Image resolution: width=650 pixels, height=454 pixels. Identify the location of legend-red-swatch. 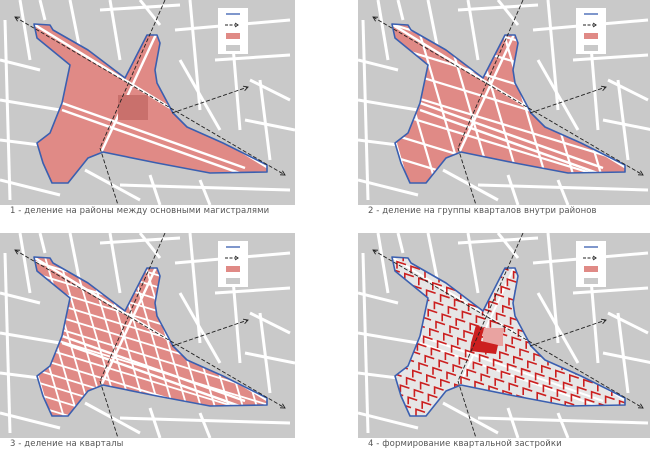
(591, 36).